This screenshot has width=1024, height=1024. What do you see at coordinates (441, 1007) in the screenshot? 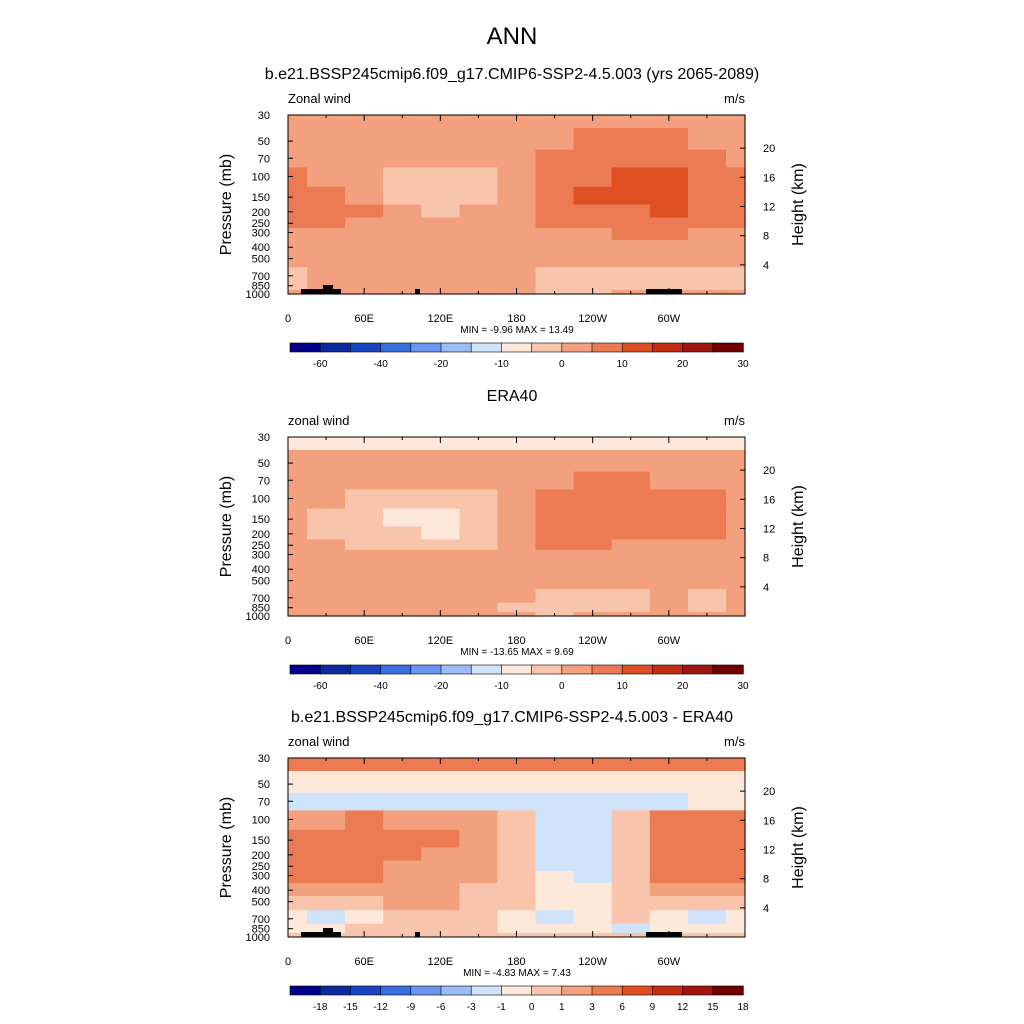
I see `colorbar-label: -6` at bounding box center [441, 1007].